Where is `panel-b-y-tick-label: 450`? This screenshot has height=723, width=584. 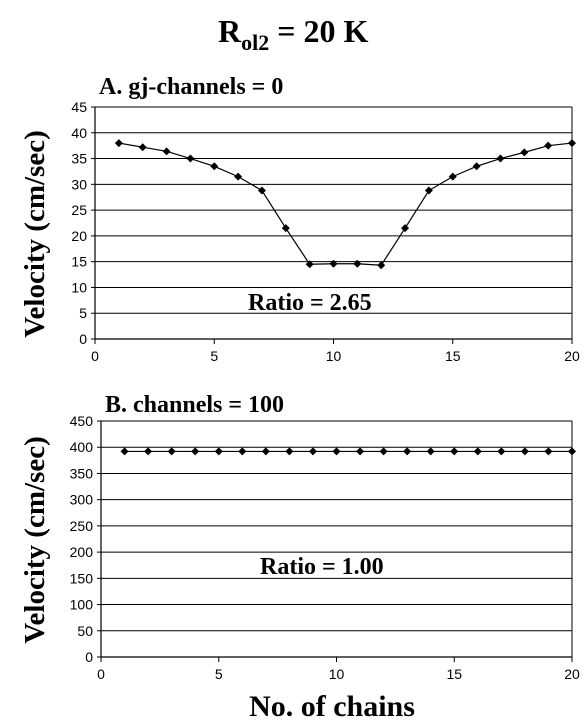
panel-b-y-tick-label: 450 is located at coordinates (82, 421).